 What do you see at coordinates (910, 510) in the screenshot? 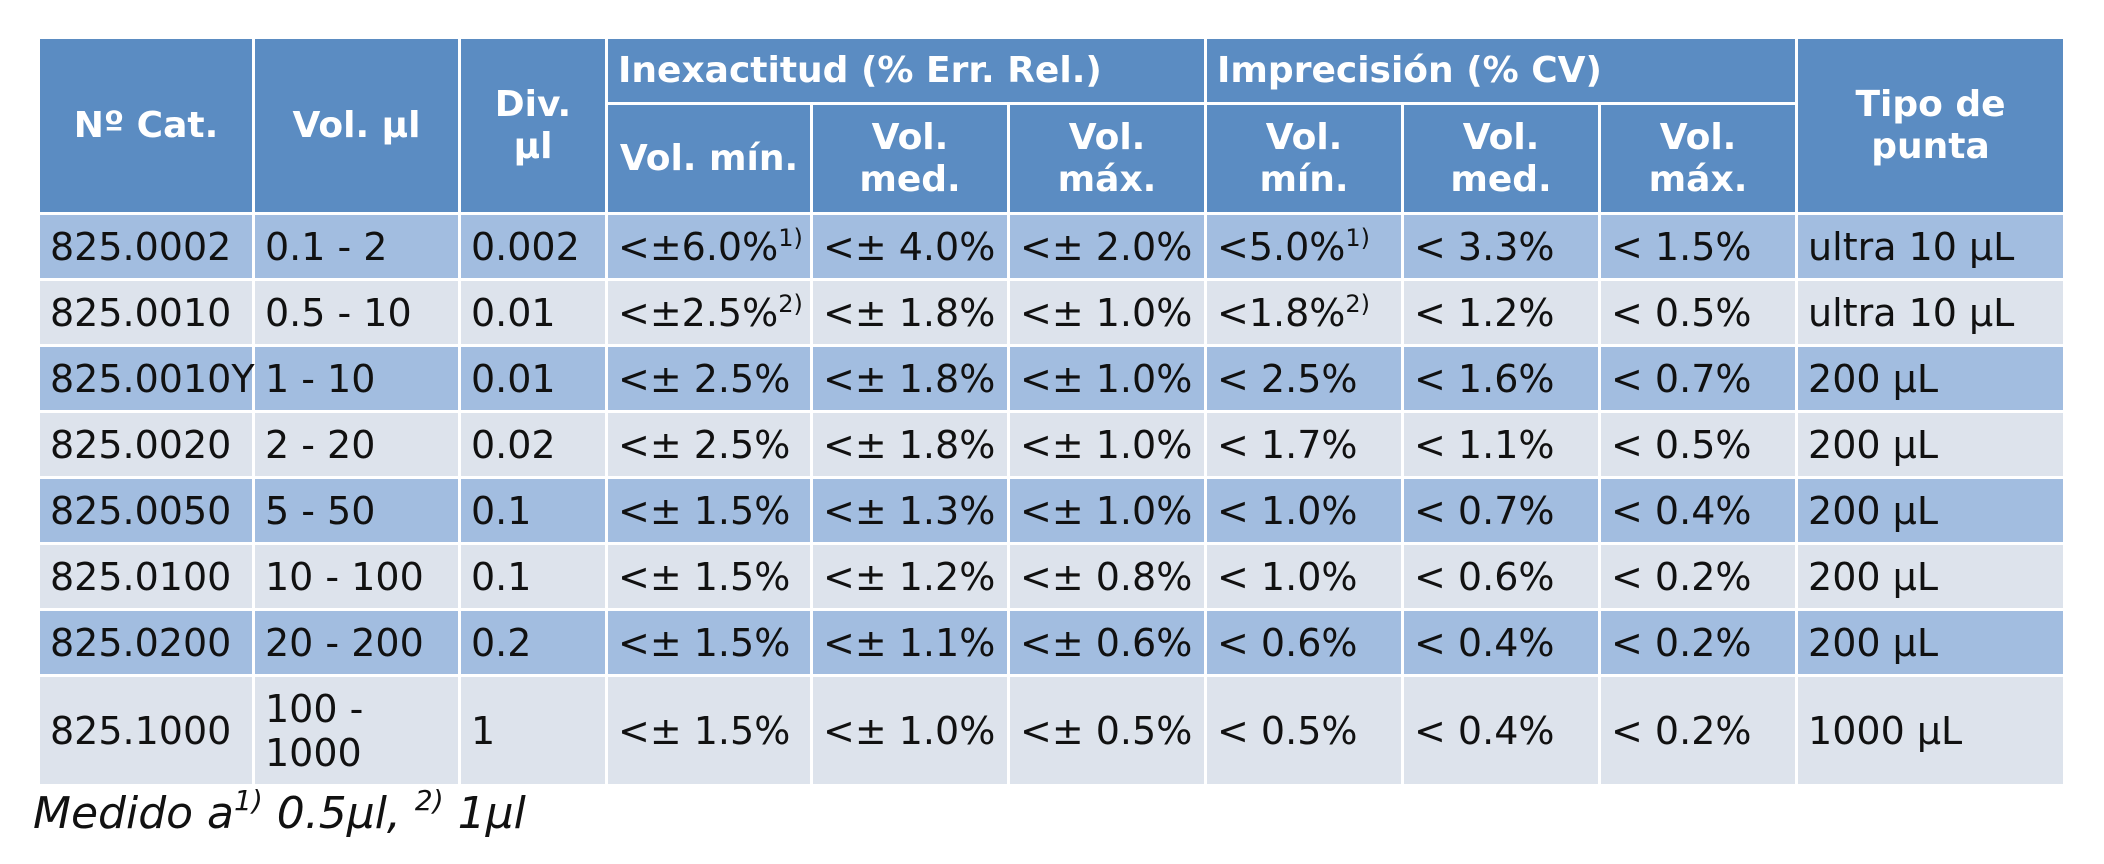
I see `cell-inex-med: <± 1.3%` at bounding box center [910, 510].